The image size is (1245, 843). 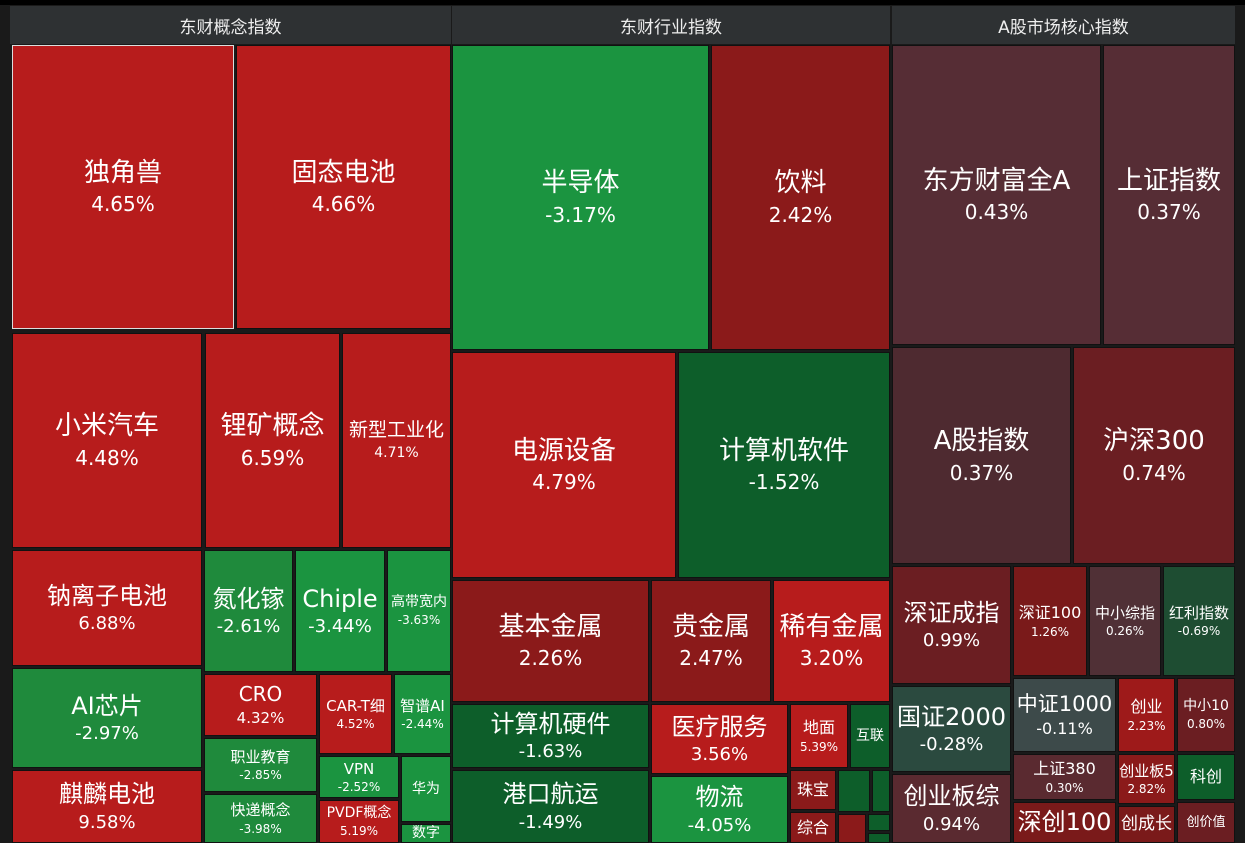 What do you see at coordinates (1206, 724) in the screenshot?
I see `tile-change: 0.80%` at bounding box center [1206, 724].